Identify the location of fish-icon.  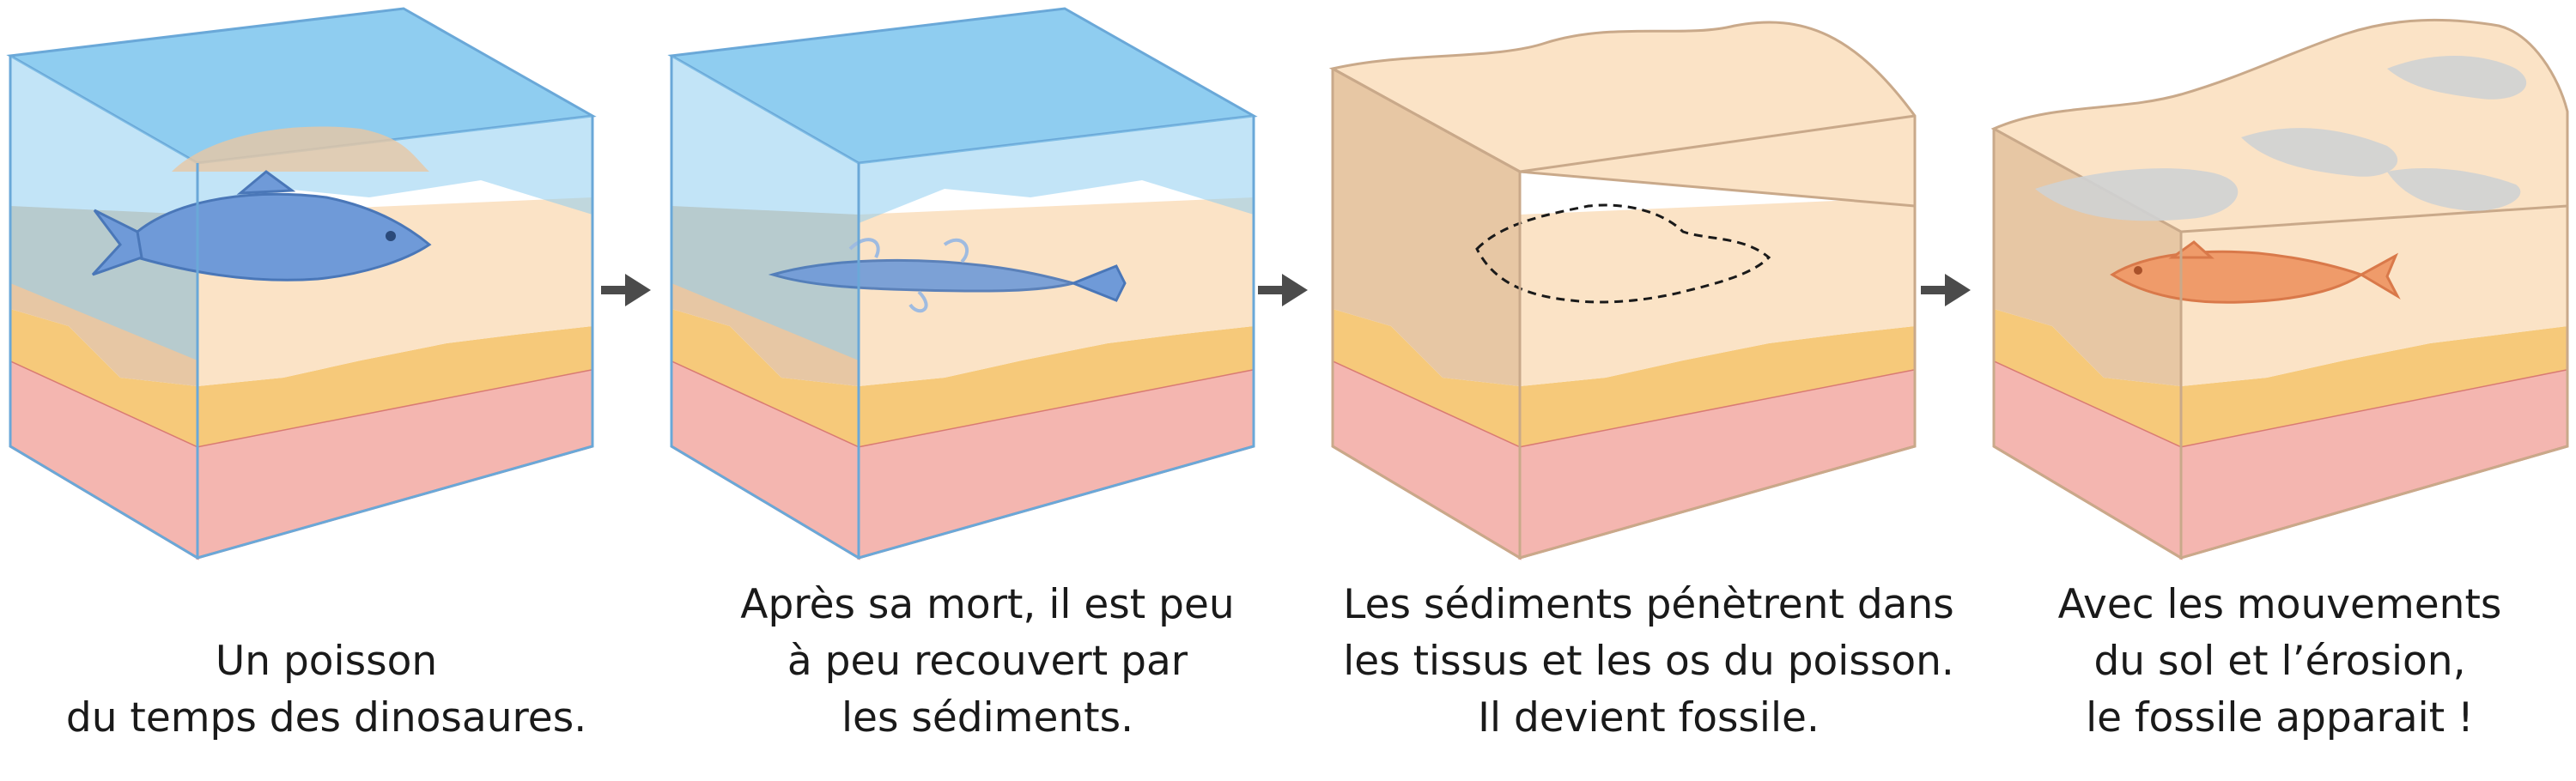
(261, 226).